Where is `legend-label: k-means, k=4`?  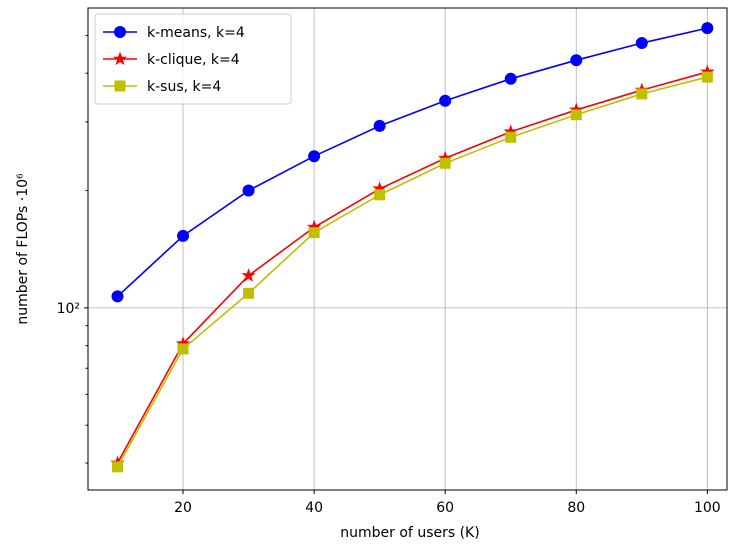
legend-label: k-means, k=4 is located at coordinates (196, 33).